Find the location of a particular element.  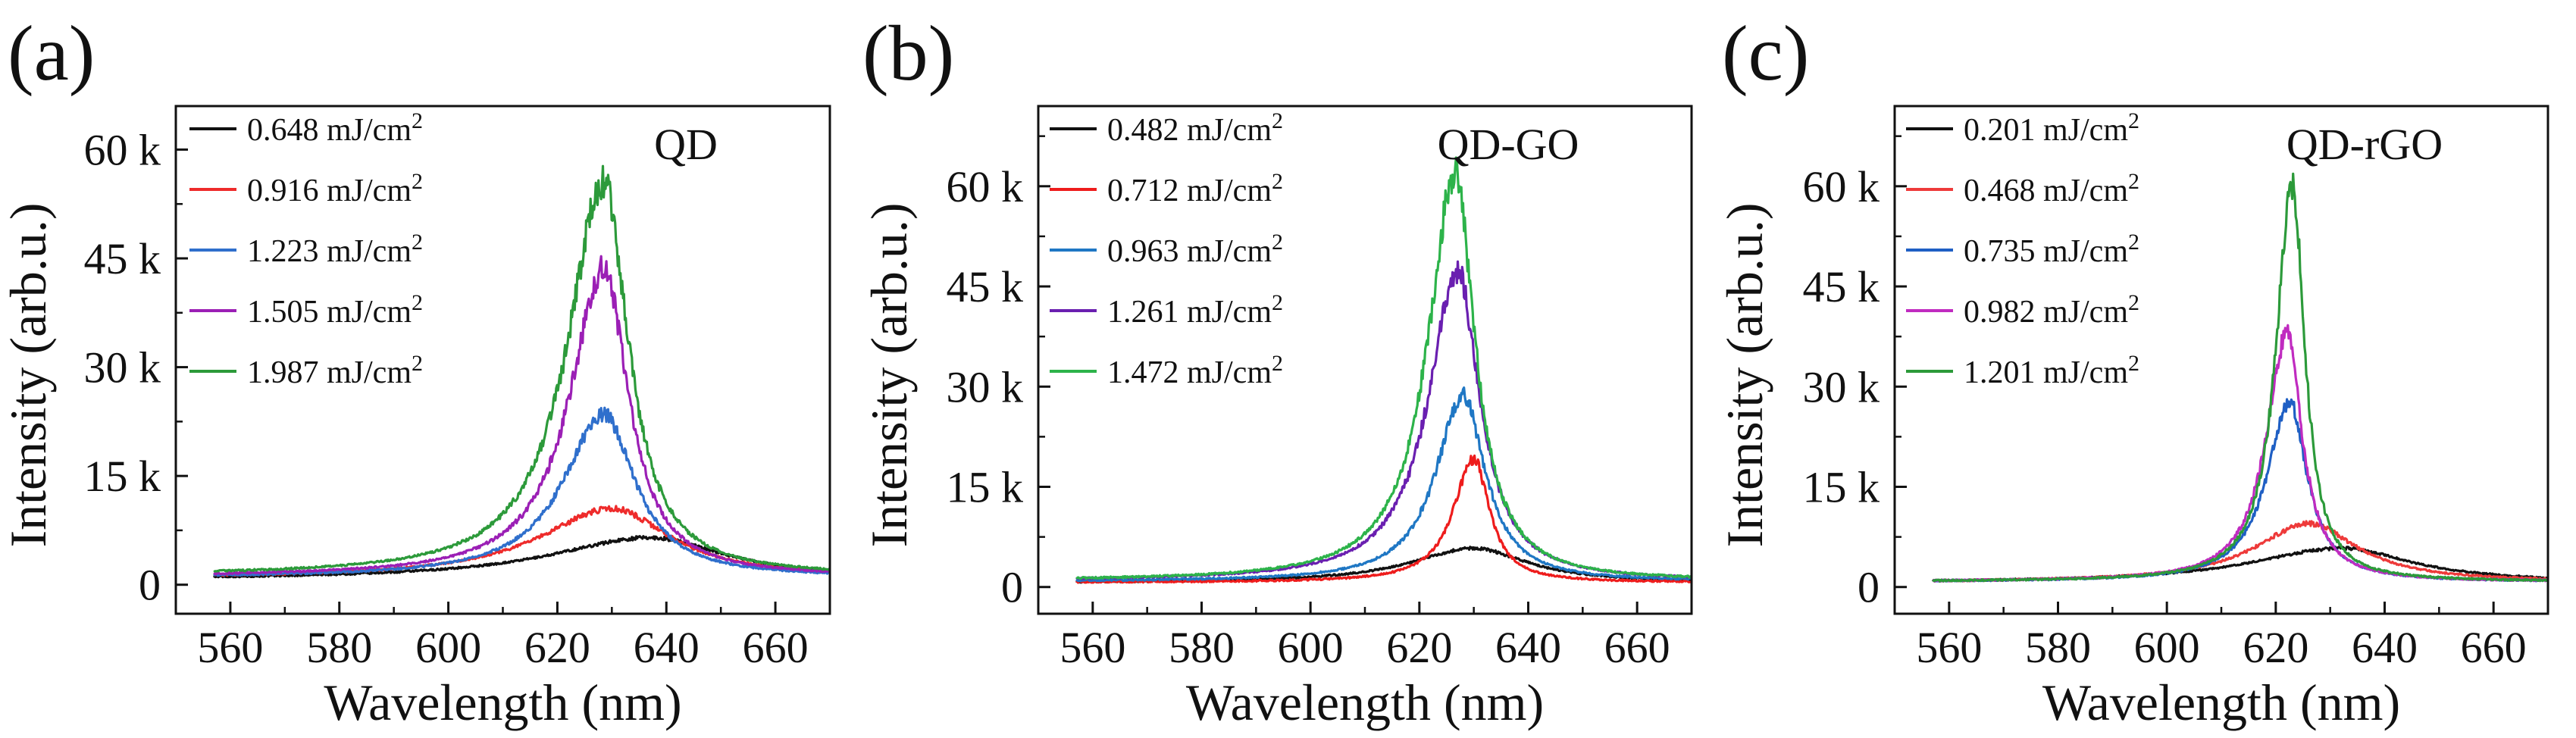

series-line-1.987 is located at coordinates (522, 369).